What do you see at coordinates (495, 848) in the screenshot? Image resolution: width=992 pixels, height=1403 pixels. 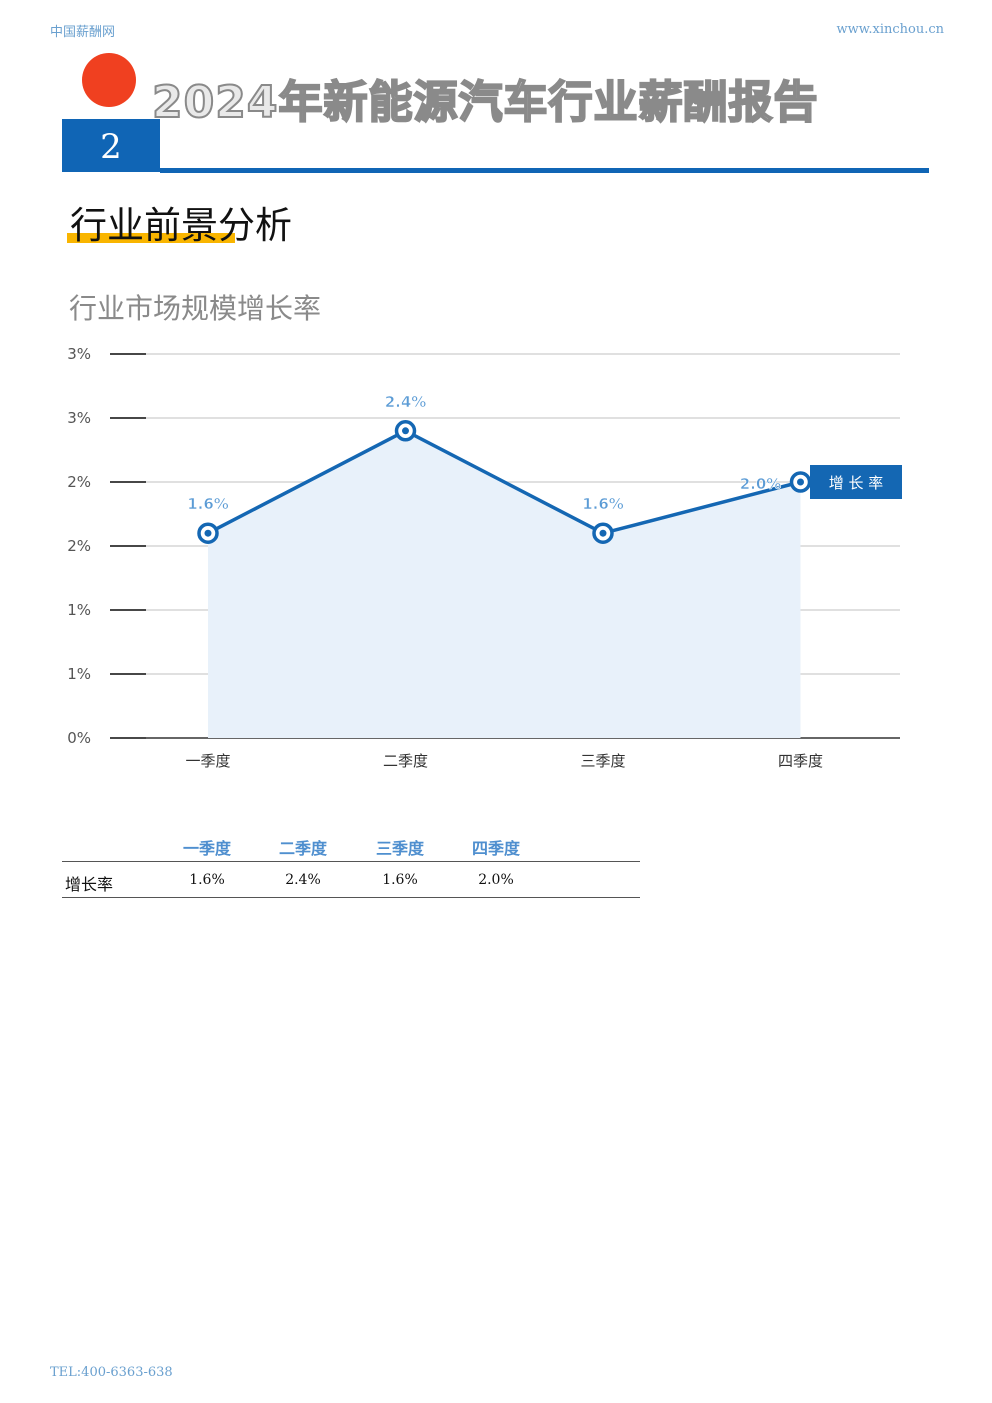 I see `table-header-q4: 四季度` at bounding box center [495, 848].